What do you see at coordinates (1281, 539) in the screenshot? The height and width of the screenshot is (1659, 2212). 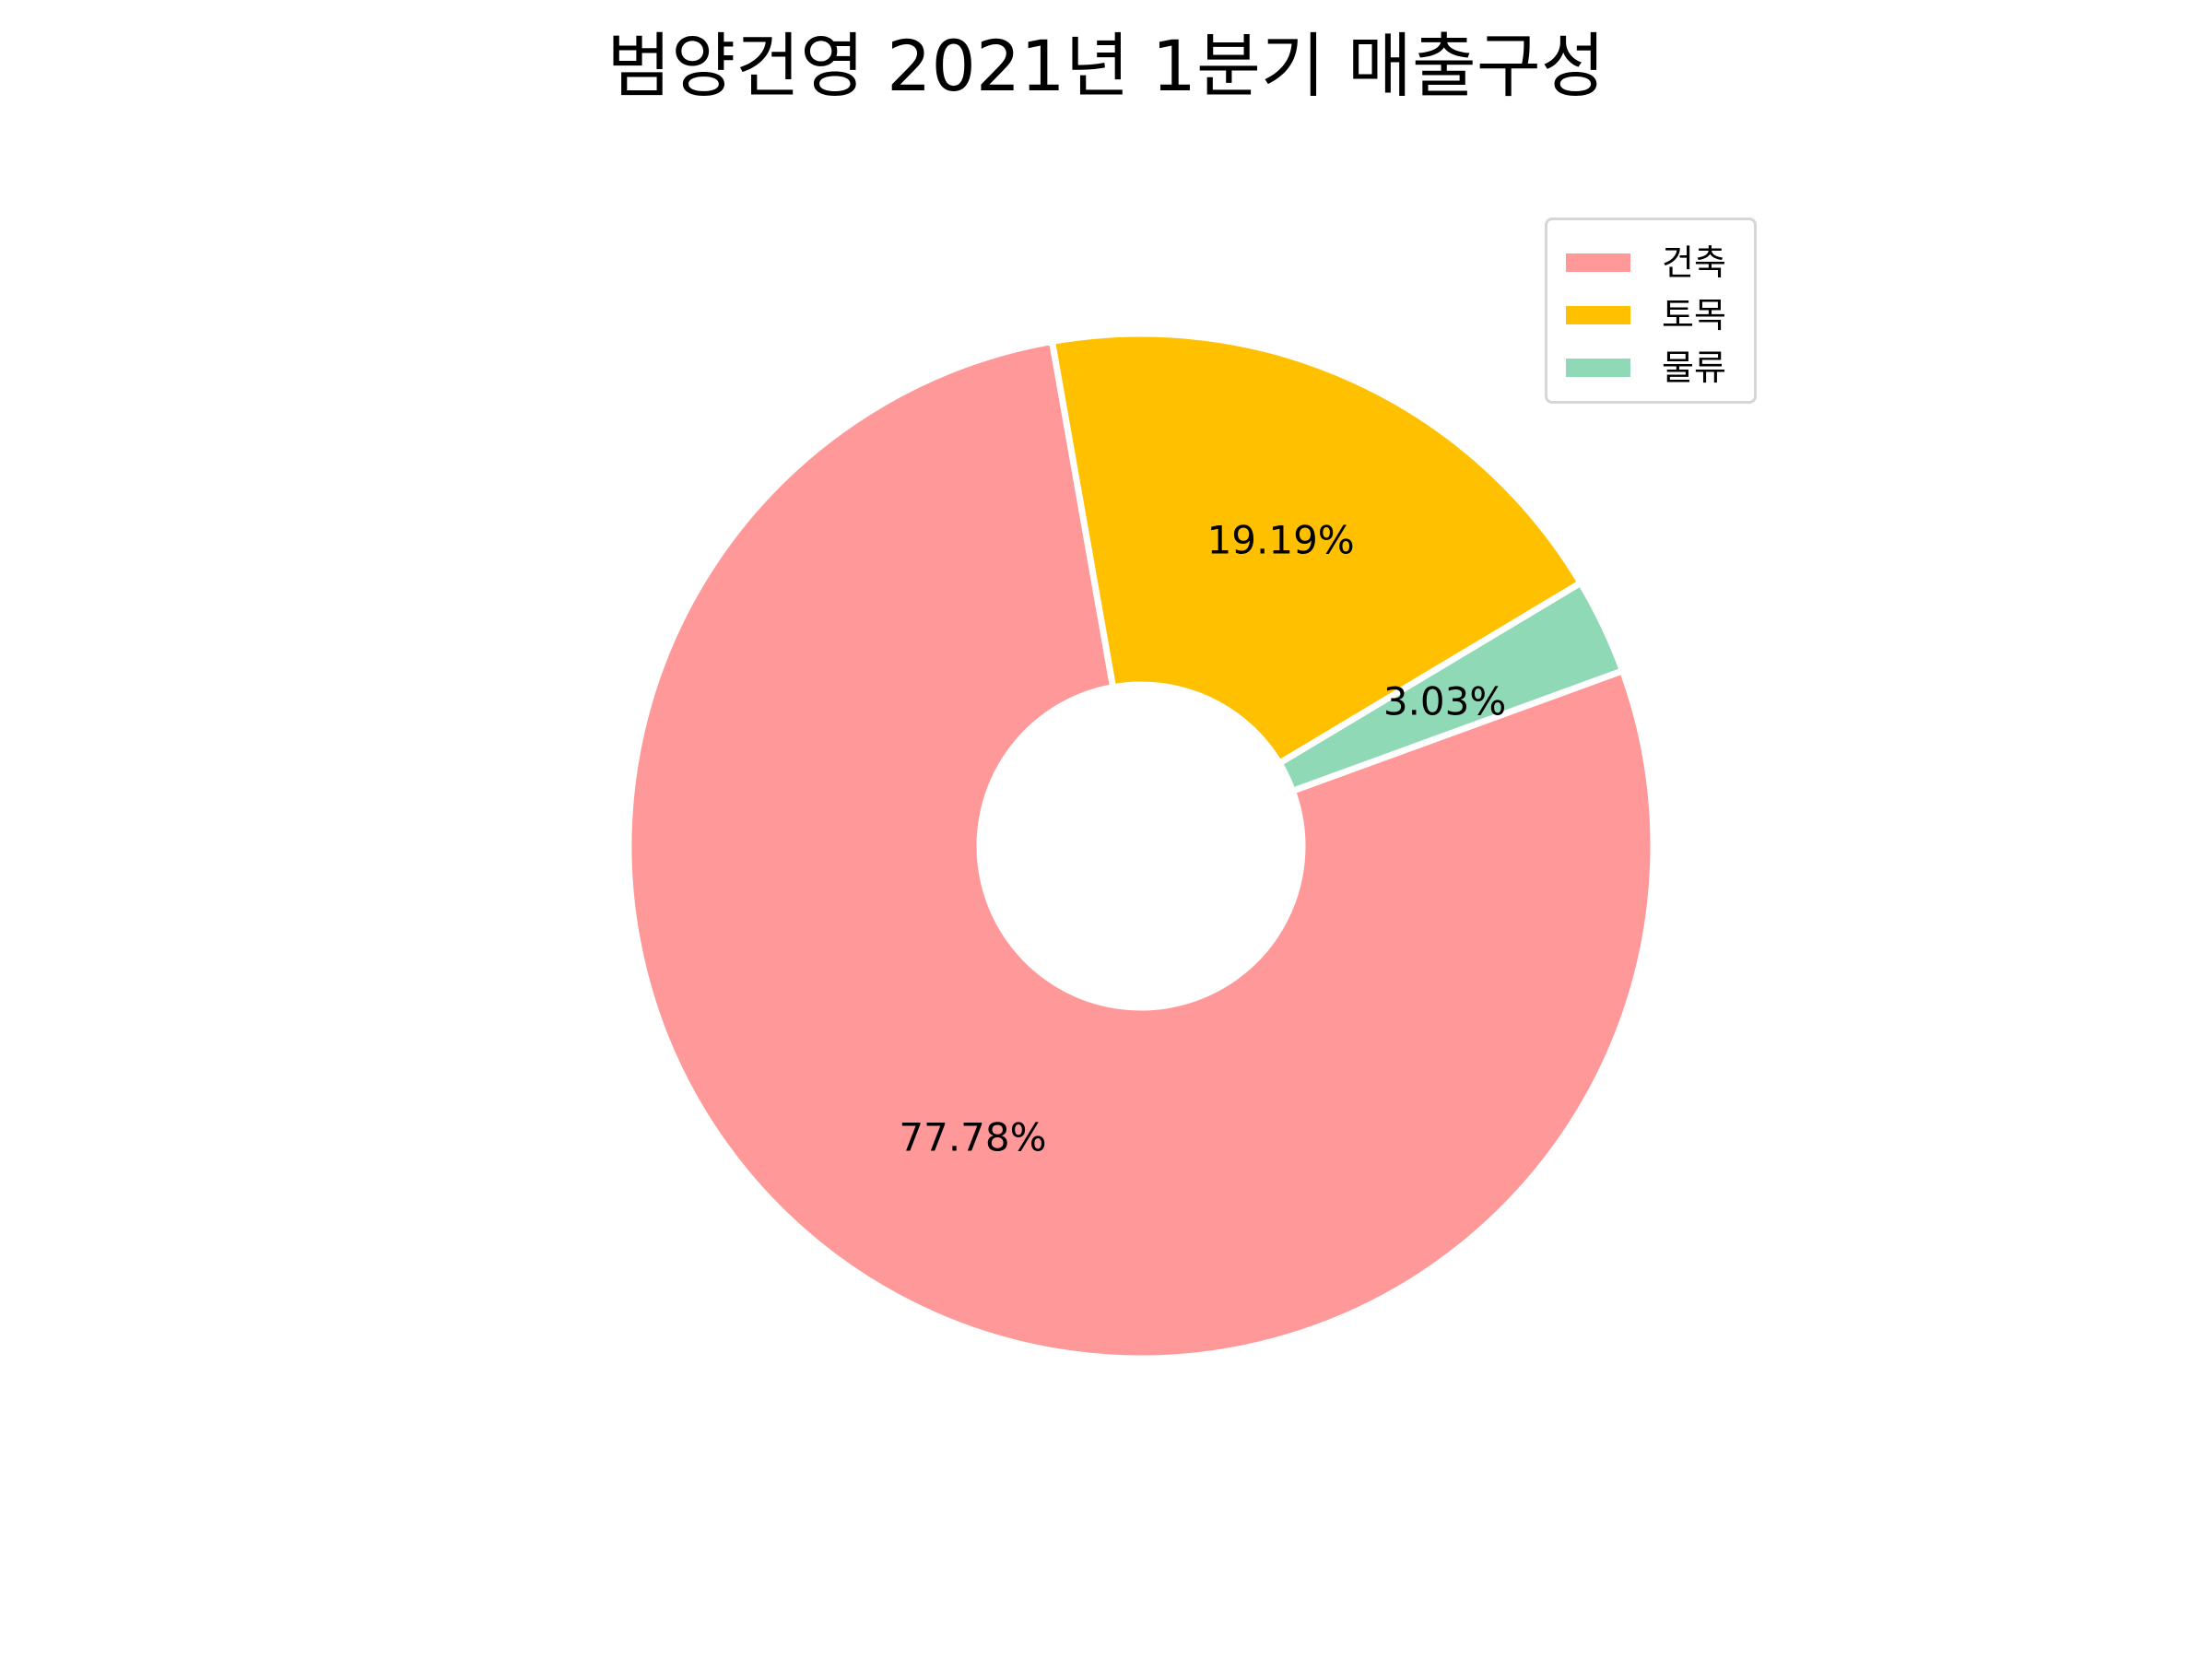 I see `pie-label-1: 19.19%` at bounding box center [1281, 539].